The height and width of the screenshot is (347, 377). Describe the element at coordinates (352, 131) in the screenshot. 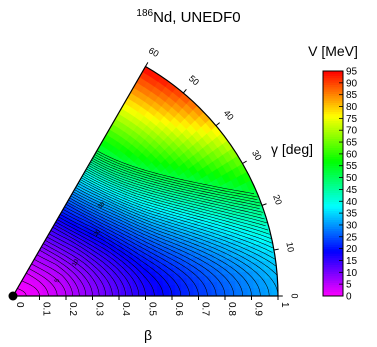

I see `colorbar-tick-label: 70` at that location.